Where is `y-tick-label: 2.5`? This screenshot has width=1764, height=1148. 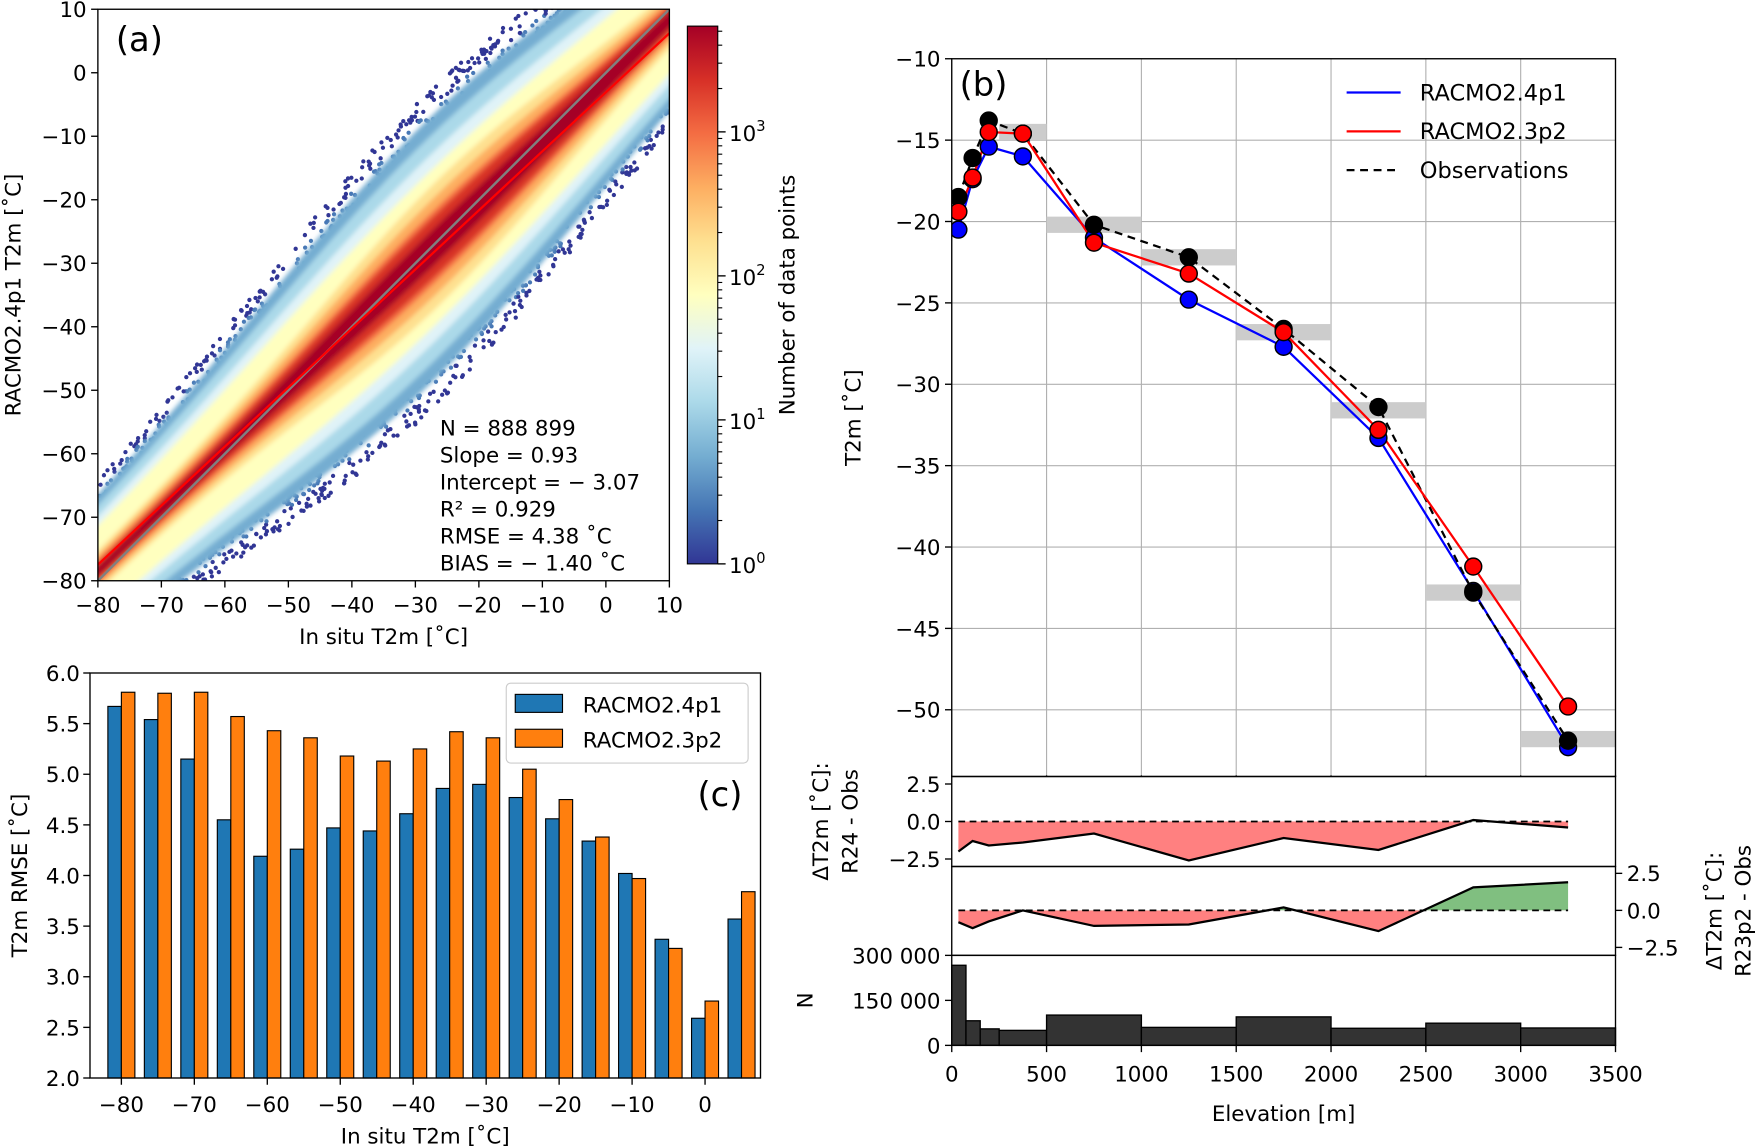 y-tick-label: 2.5 is located at coordinates (1644, 874).